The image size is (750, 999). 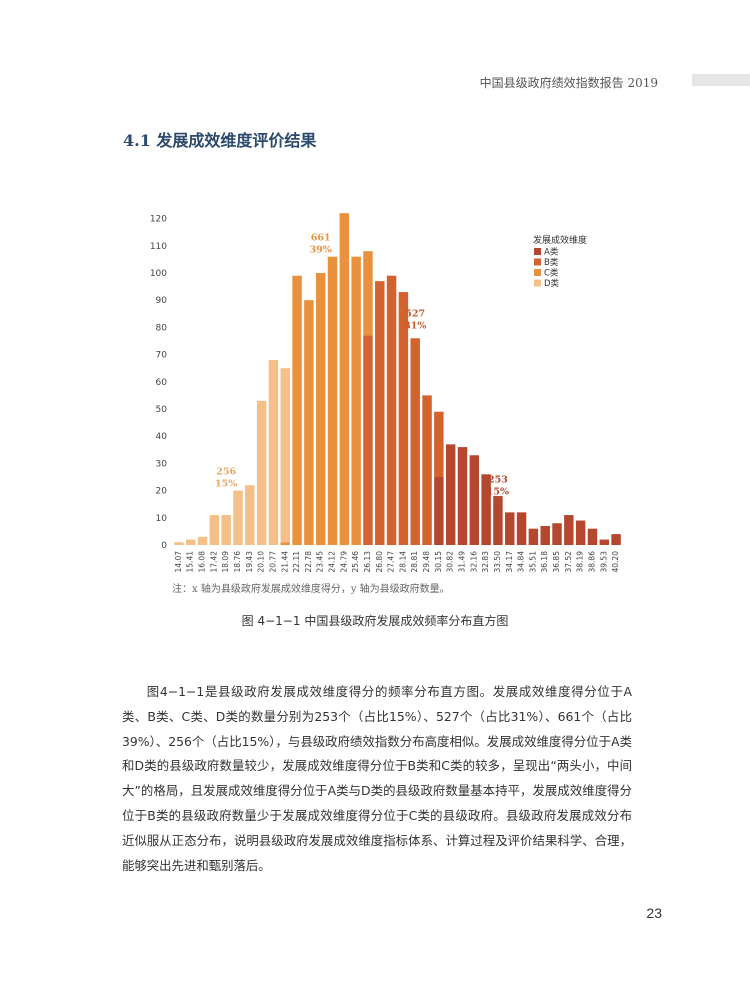 I want to click on x-tick-label: 29.48, so click(x=426, y=562).